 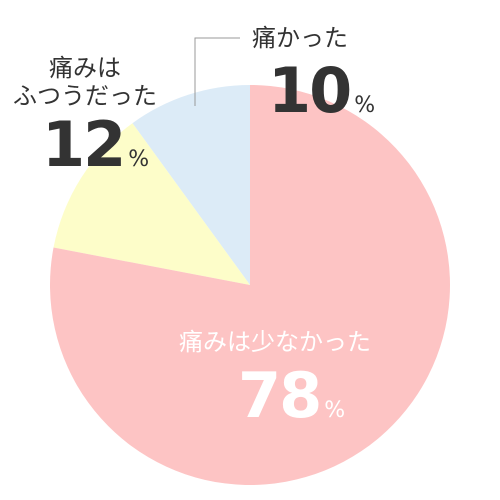 I want to click on value-label: 78%, so click(x=291, y=403).